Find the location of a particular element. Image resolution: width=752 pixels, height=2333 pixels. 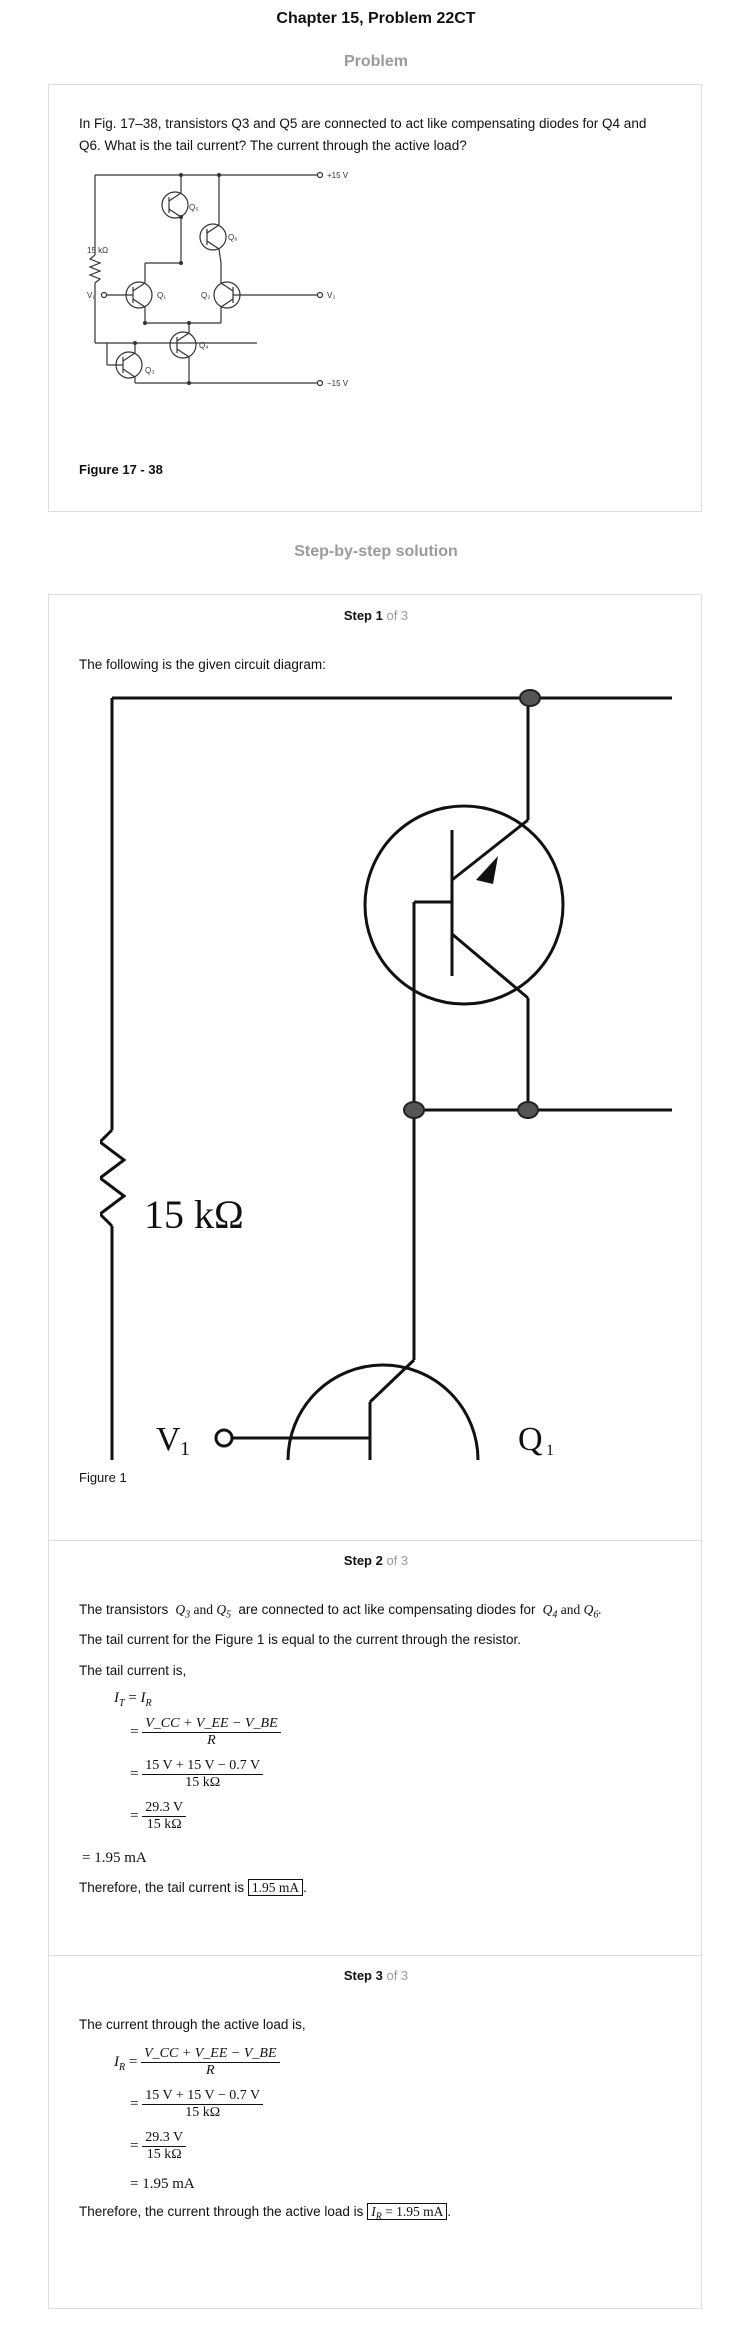

step-1-heading: Step 1 of 3 is located at coordinates (376, 615).